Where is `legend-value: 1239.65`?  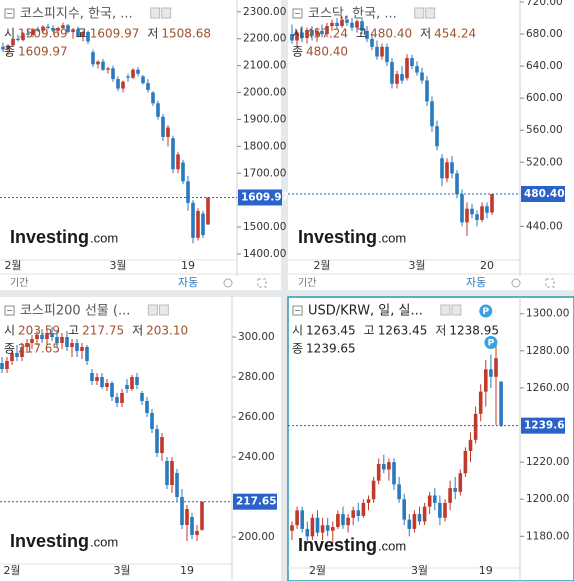 legend-value: 1239.65 is located at coordinates (331, 349).